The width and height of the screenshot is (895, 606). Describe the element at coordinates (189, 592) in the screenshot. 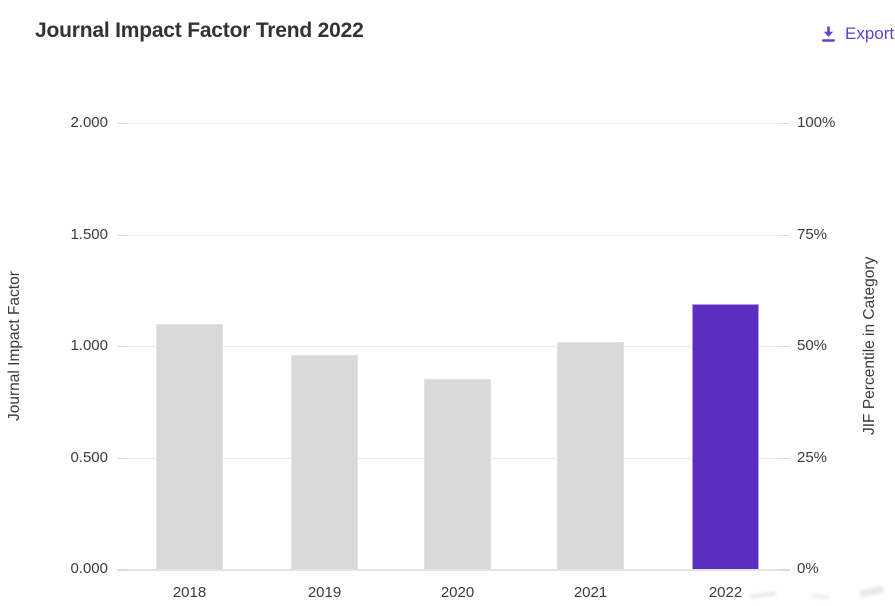

I see `x-axis-tick-label: 2018` at that location.